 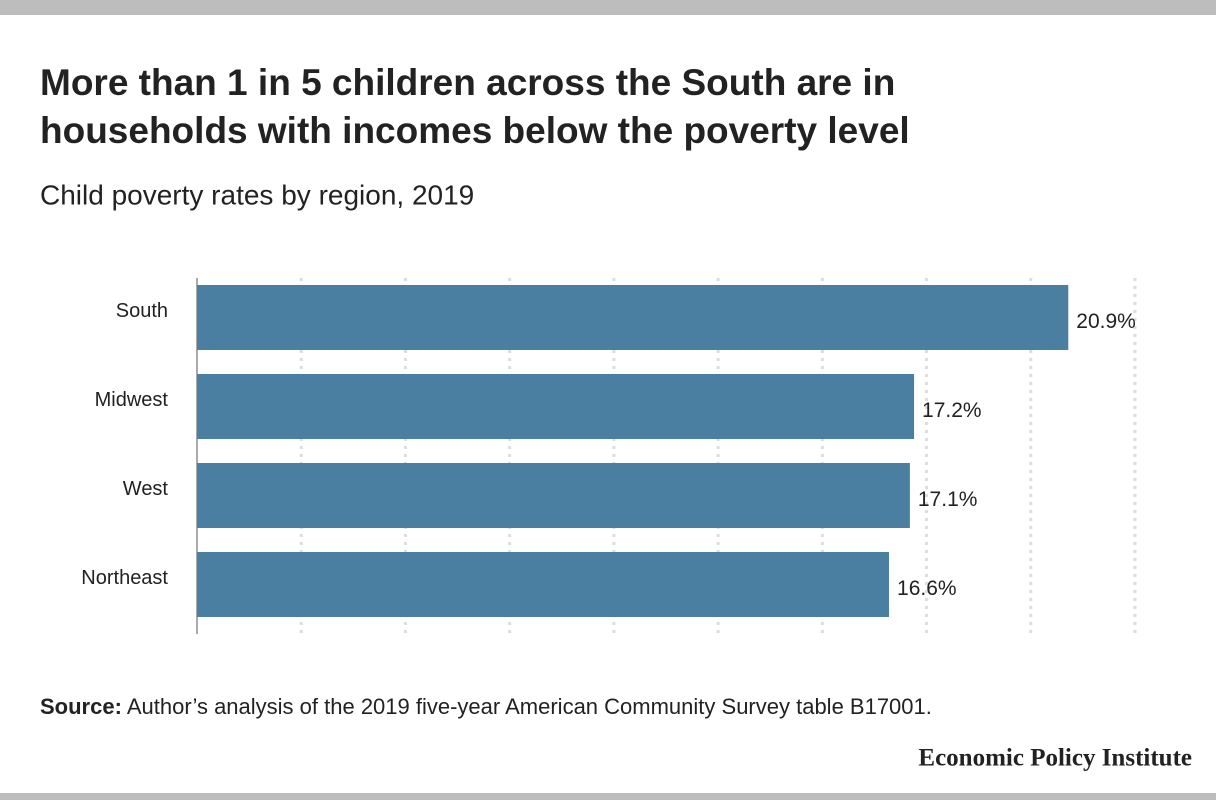 I want to click on category-label: West, so click(x=146, y=489).